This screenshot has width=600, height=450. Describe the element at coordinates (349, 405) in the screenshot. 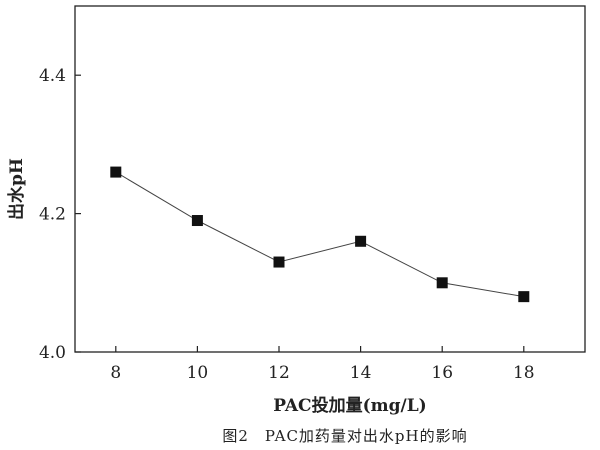

I see `x-axis-title: PAC投加量(mg/L)` at that location.